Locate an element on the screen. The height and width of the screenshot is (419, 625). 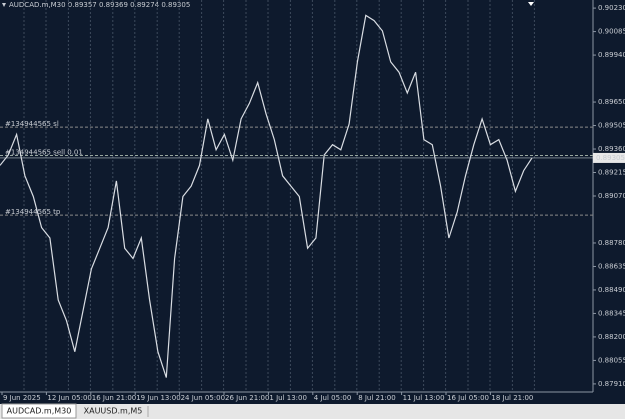
y-tick-label: 0.87910 is located at coordinates (611, 384).